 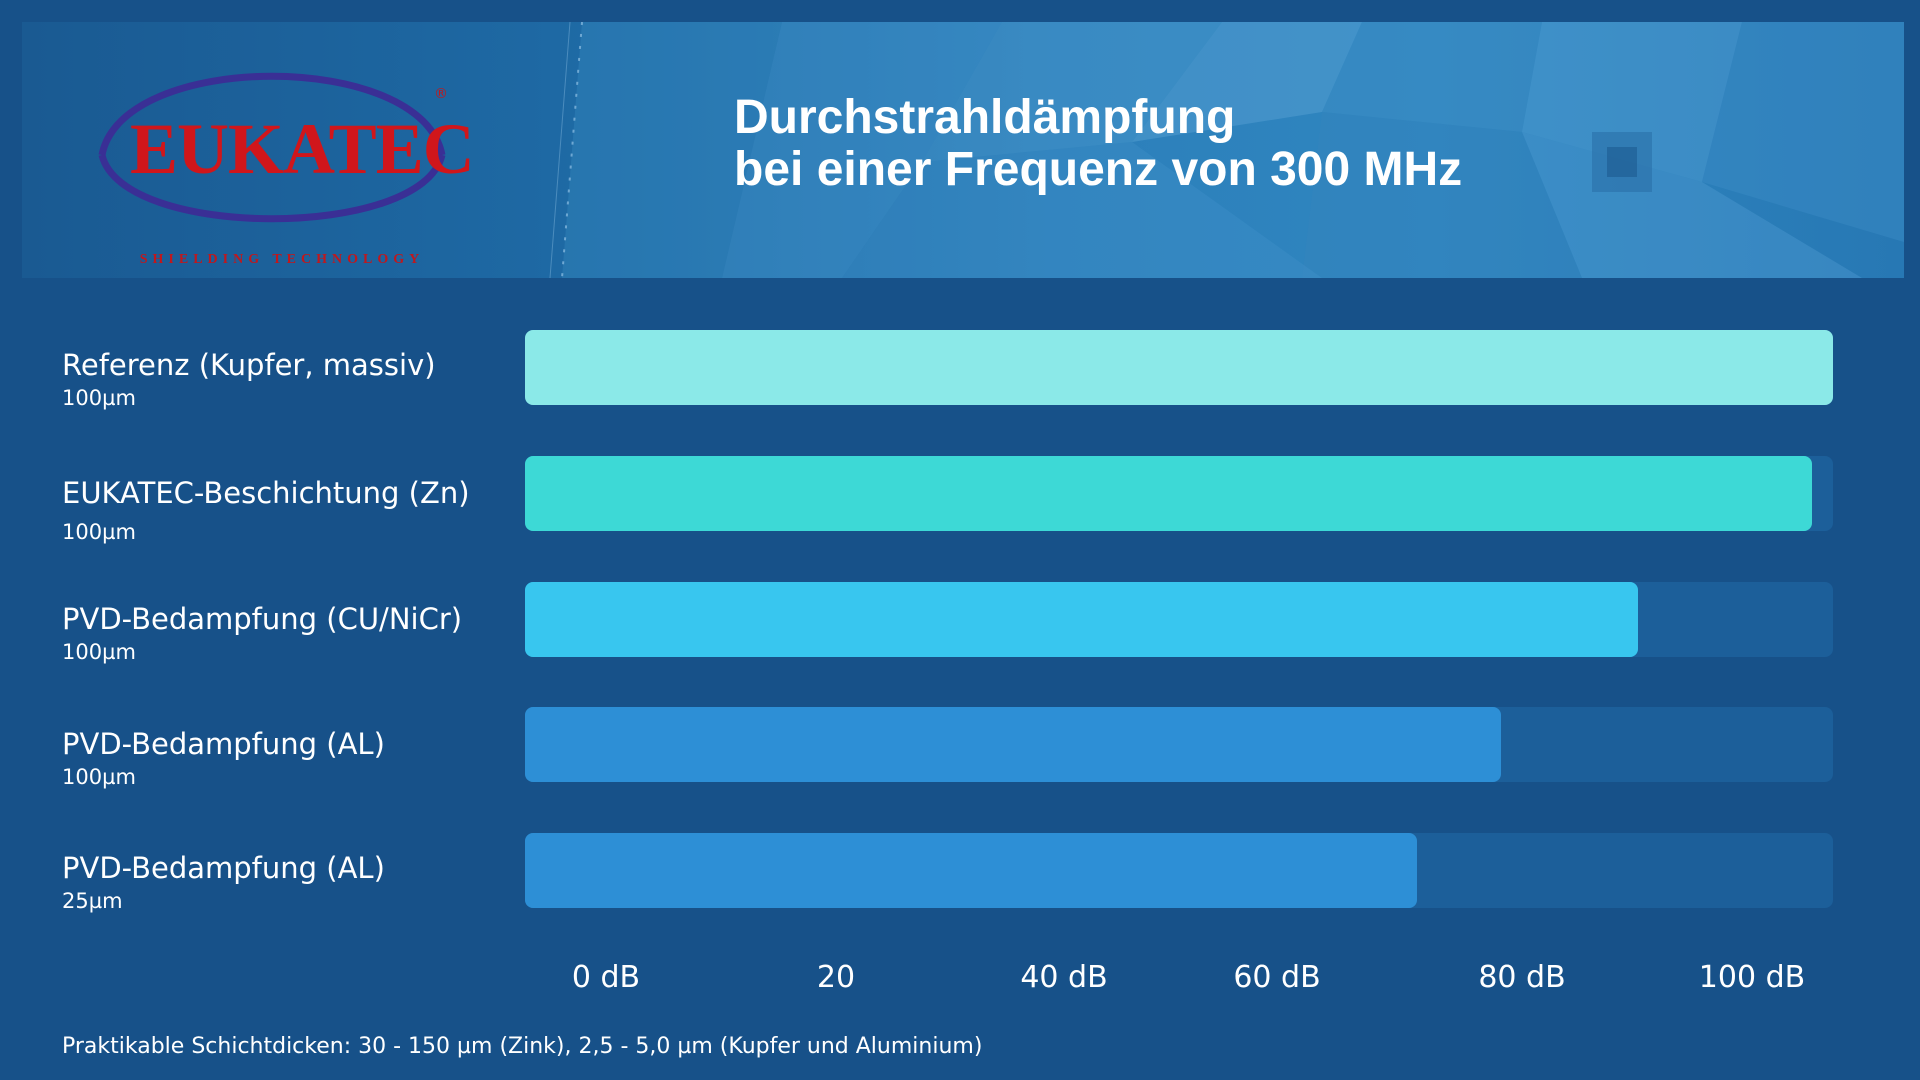 I want to click on category-label: EUKATEC-Beschichtung (Zn), so click(x=266, y=493).